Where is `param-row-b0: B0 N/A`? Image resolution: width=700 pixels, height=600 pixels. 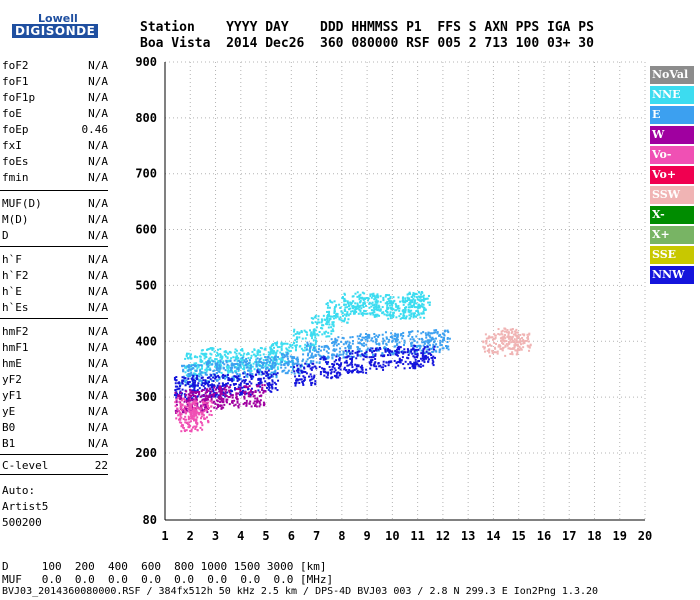
param-row-b0: B0 N/A is located at coordinates (55, 428).